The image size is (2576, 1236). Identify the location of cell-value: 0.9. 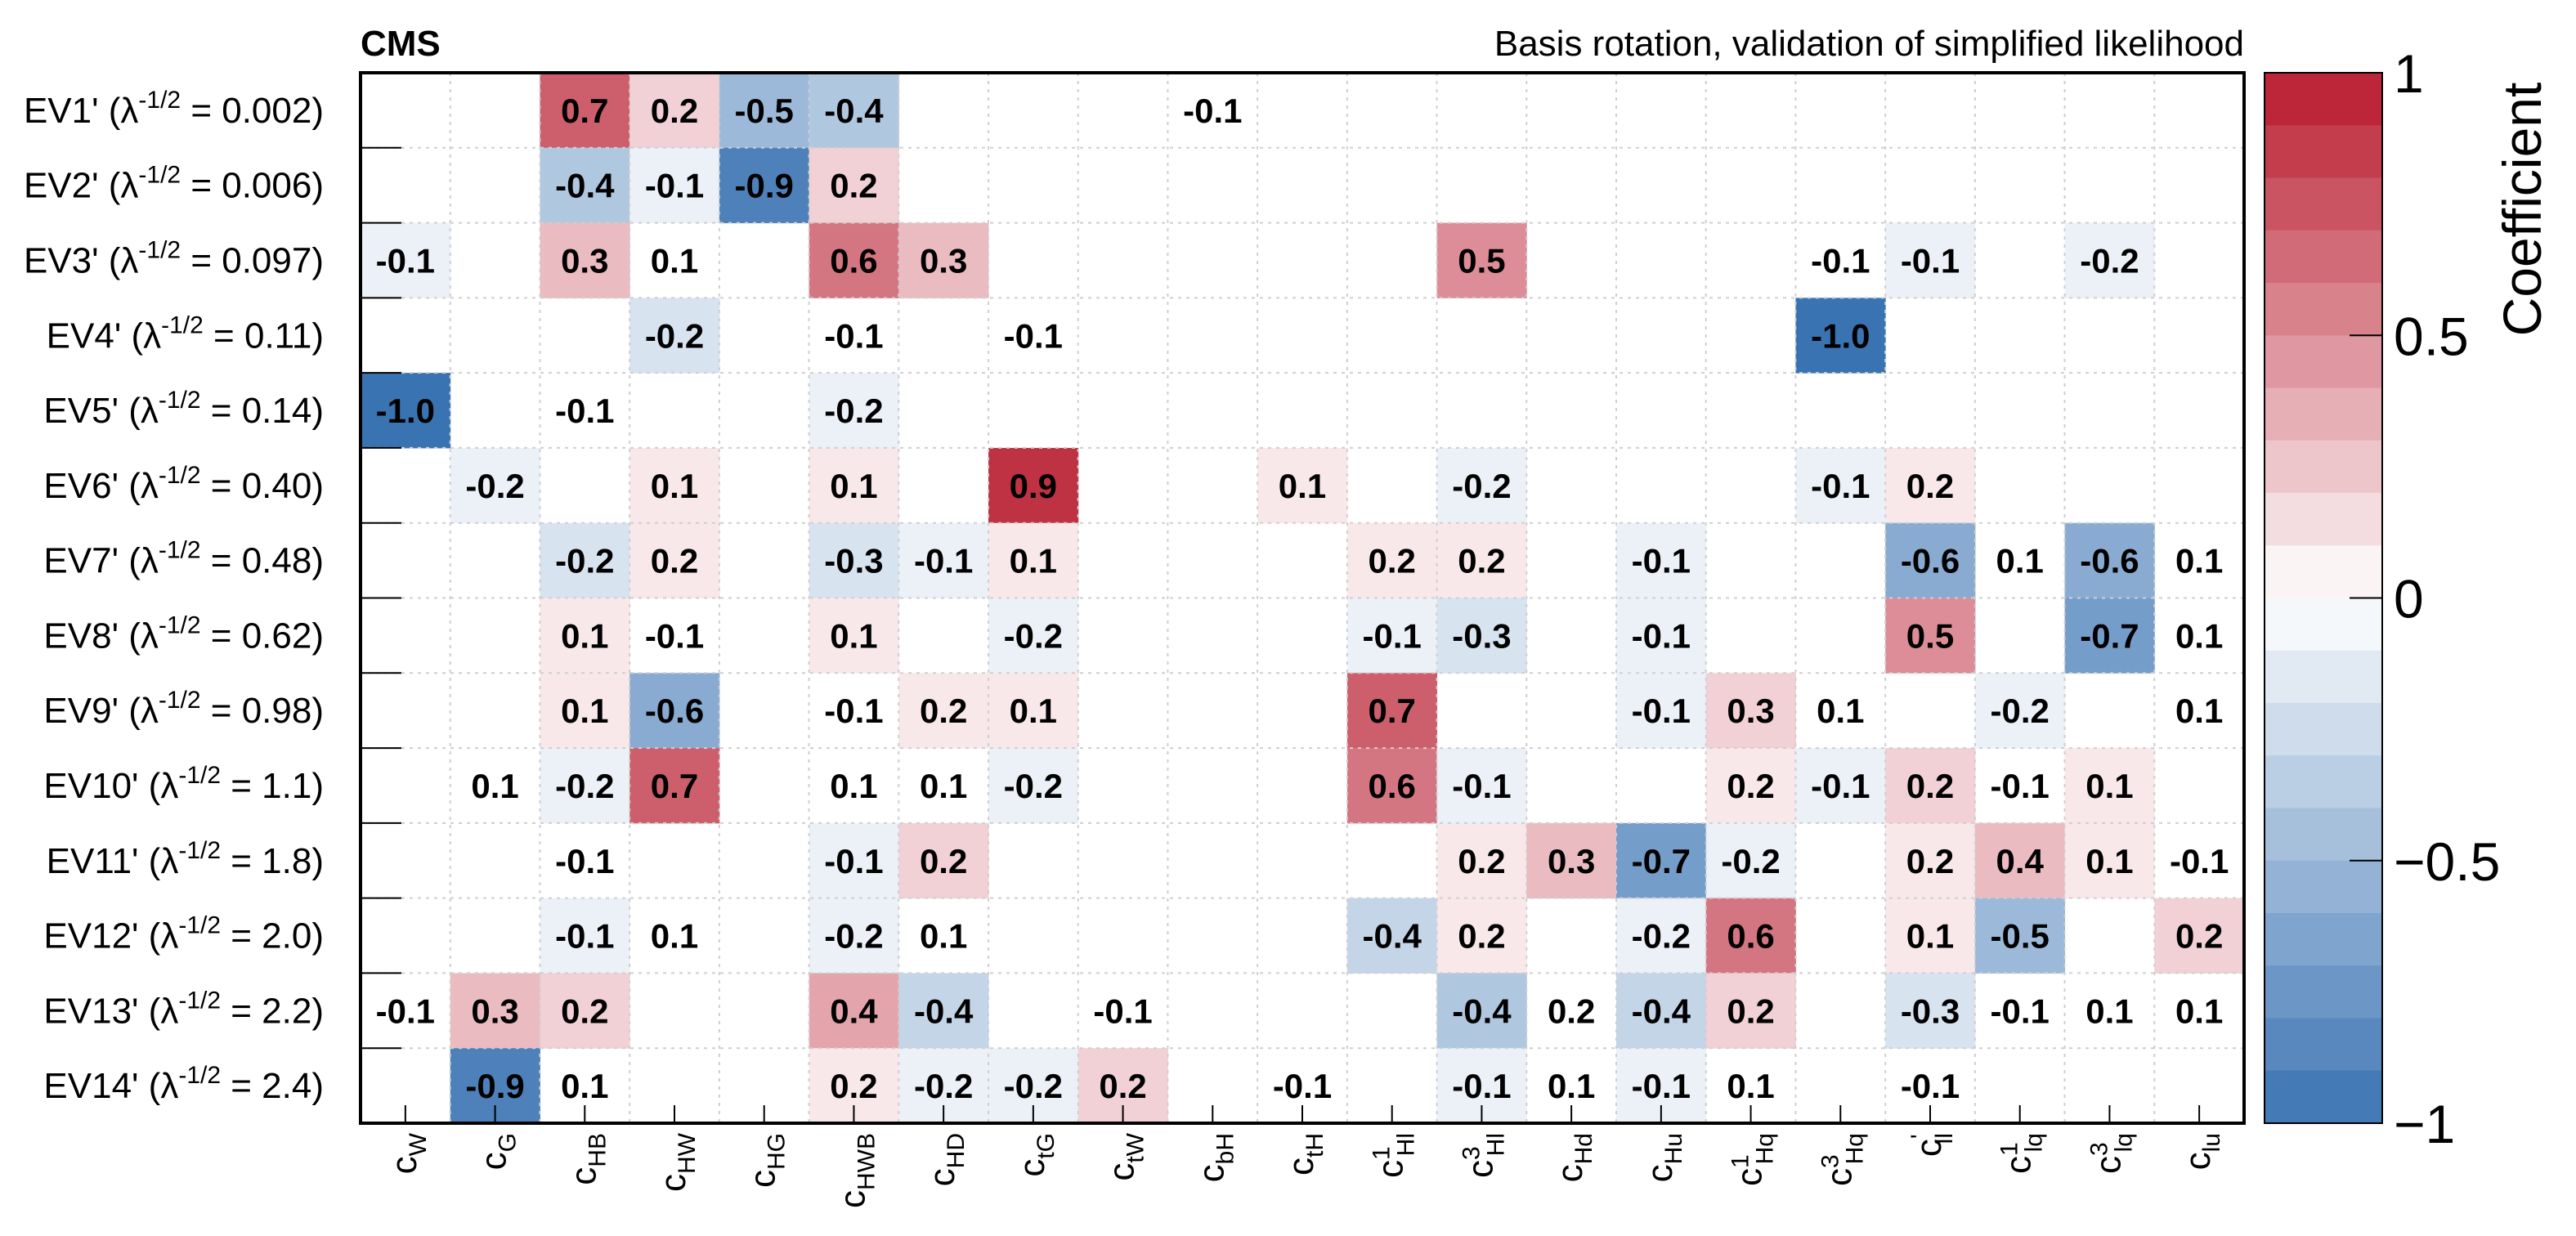
(1034, 486).